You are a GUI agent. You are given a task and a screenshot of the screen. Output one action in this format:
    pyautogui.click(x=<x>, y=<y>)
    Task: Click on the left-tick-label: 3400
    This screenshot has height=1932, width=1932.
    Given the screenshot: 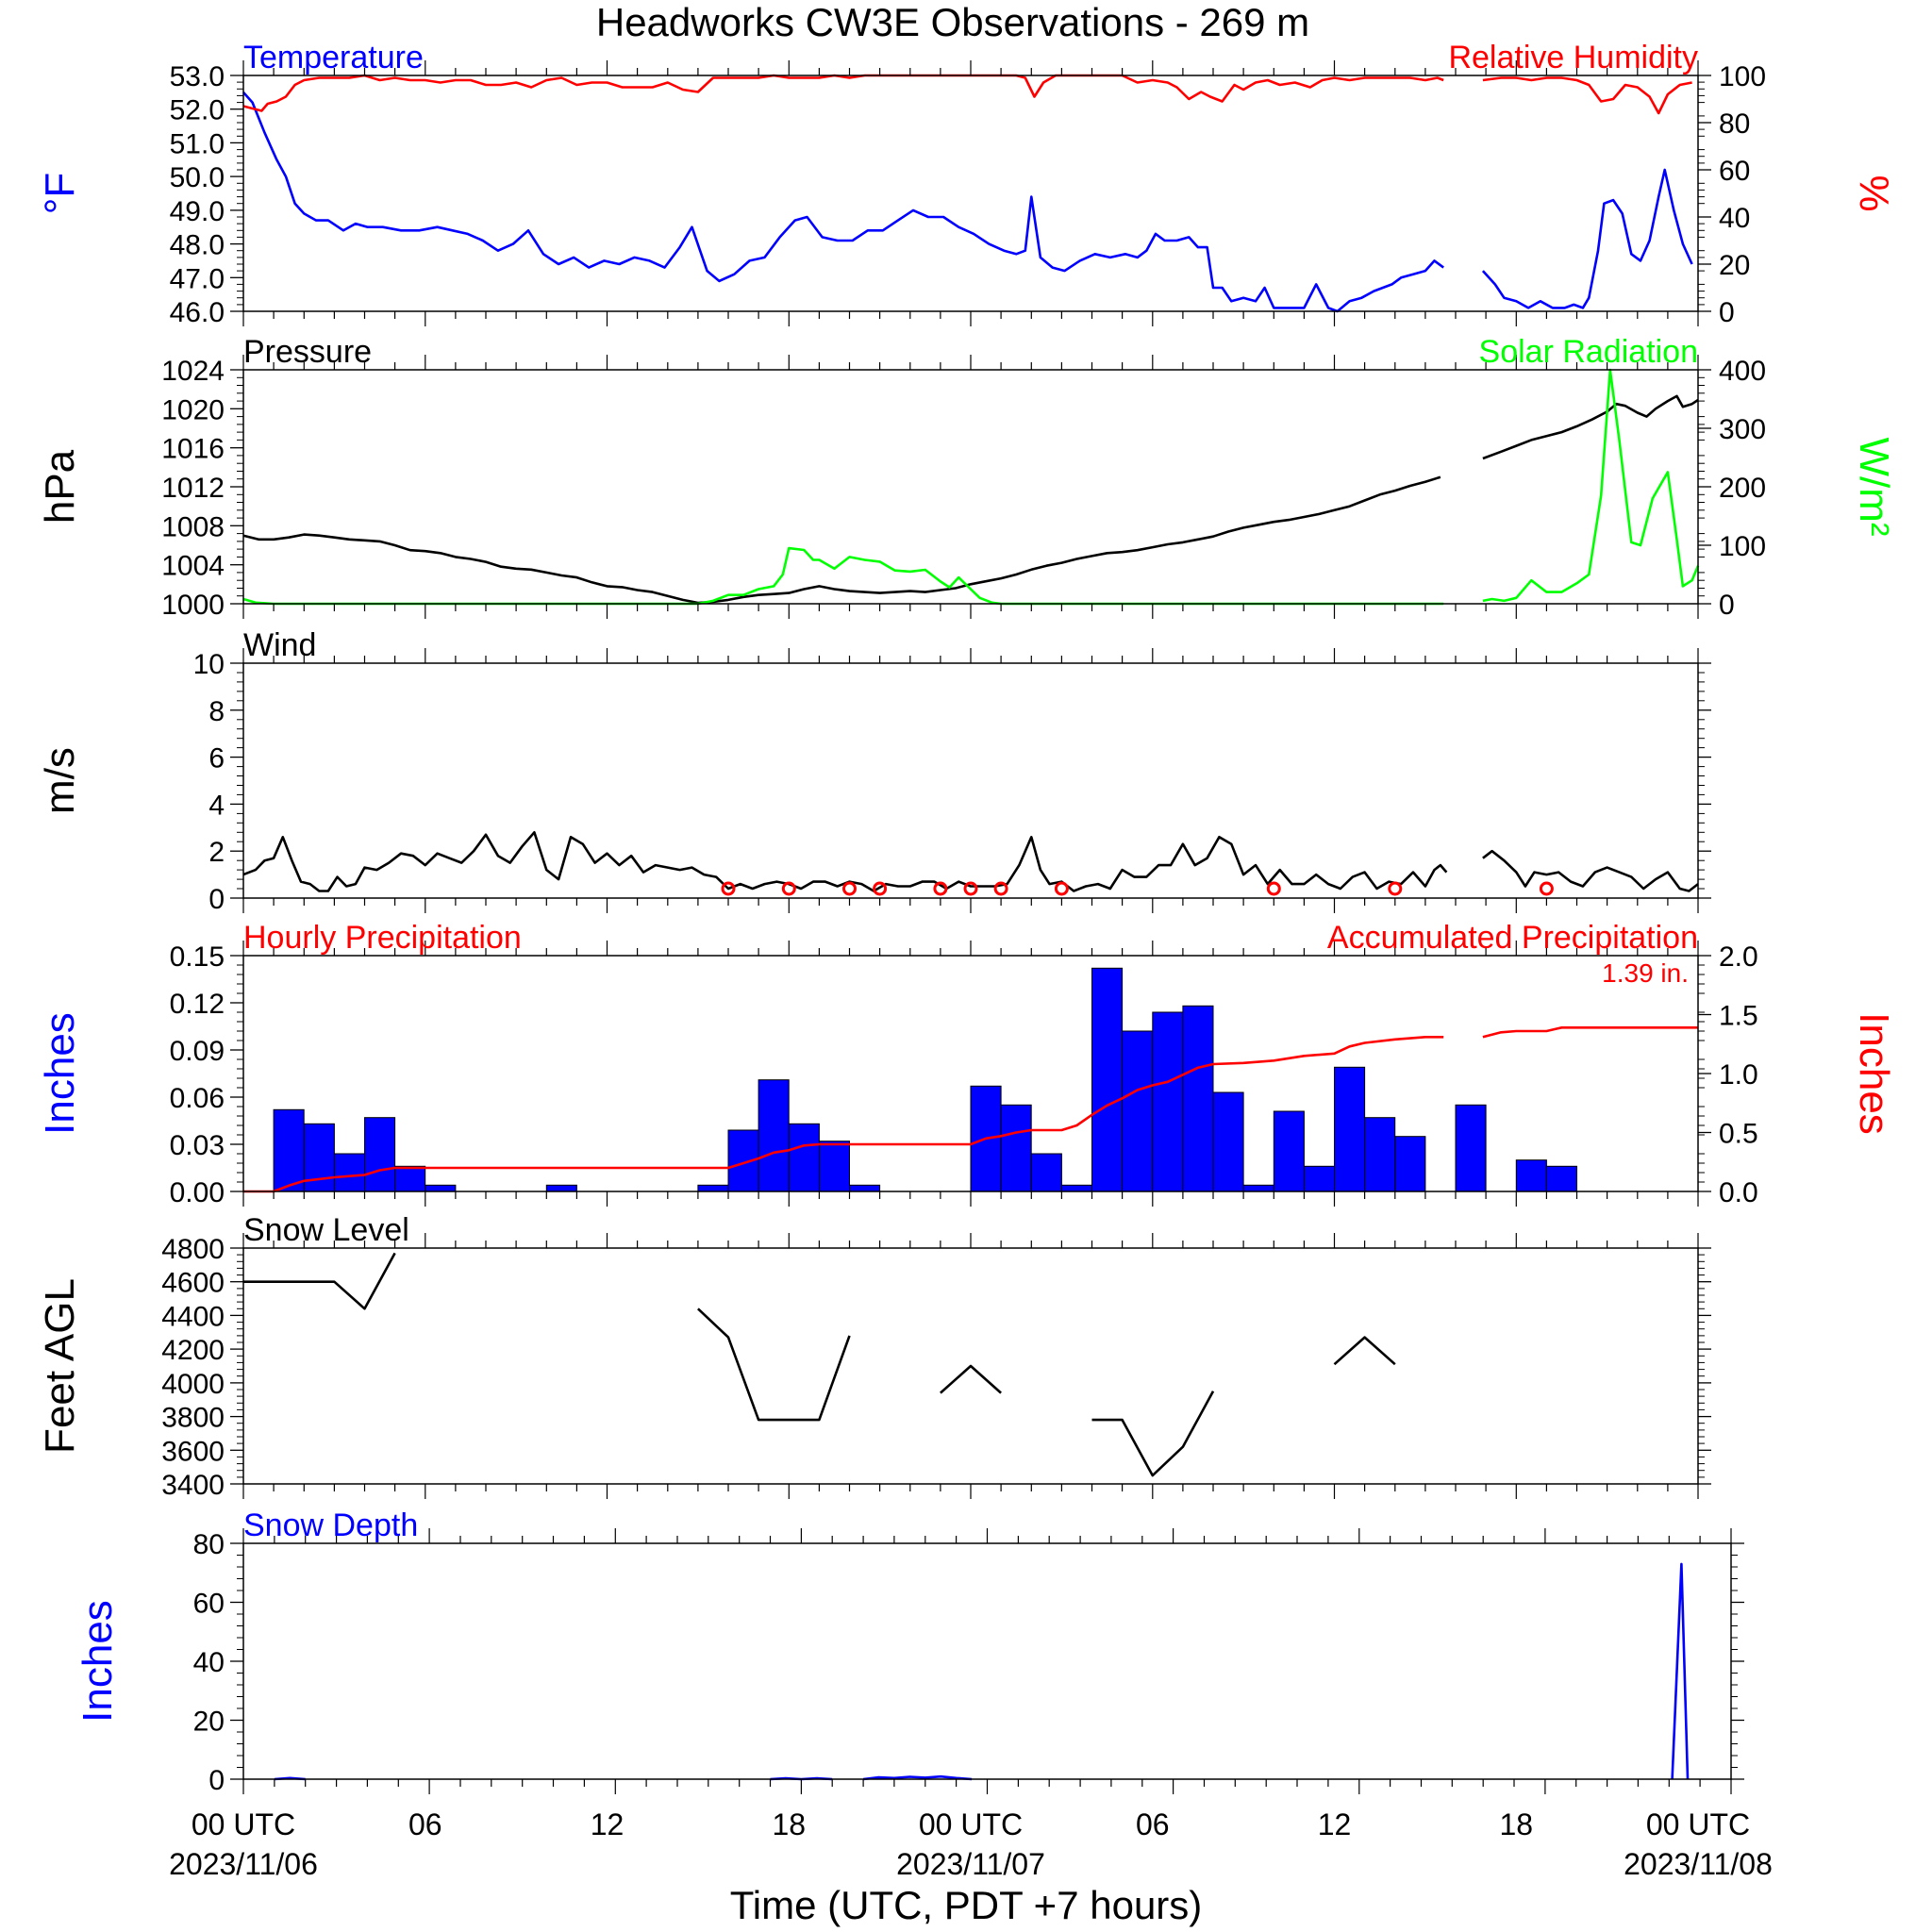 What is the action you would take?
    pyautogui.click(x=193, y=1486)
    